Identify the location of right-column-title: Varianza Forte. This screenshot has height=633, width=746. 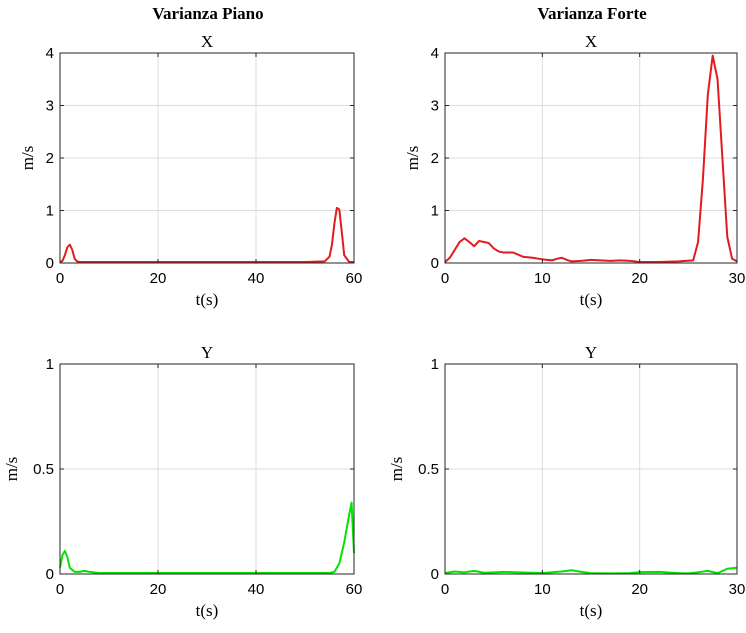
(592, 13).